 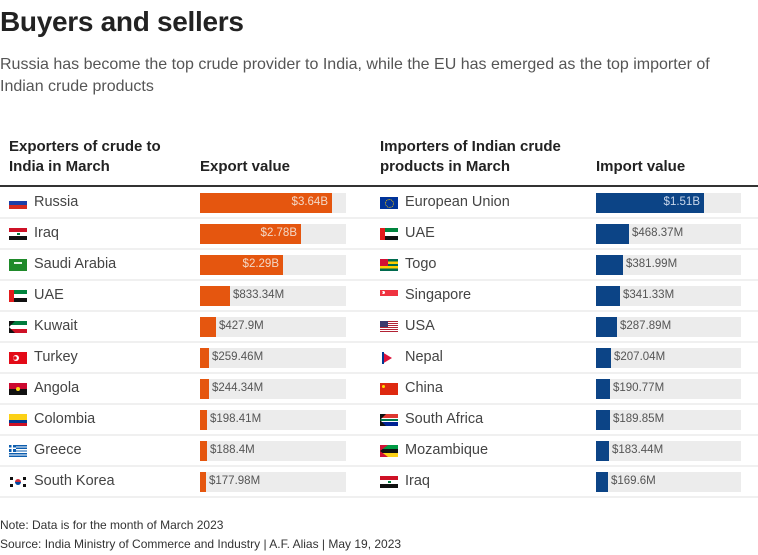 What do you see at coordinates (75, 264) in the screenshot?
I see `exporter-country-name: Saudi Arabia` at bounding box center [75, 264].